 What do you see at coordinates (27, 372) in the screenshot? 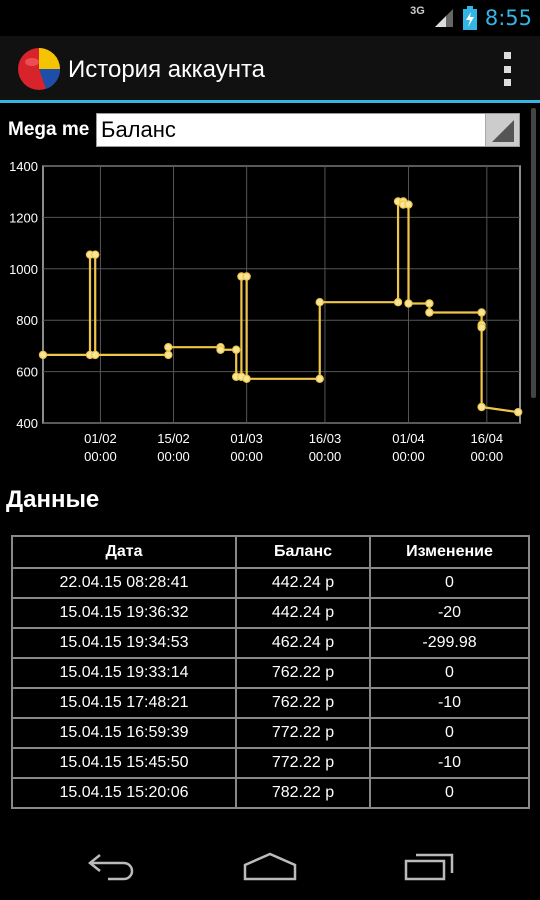
I see `y-tick-label: 600` at bounding box center [27, 372].